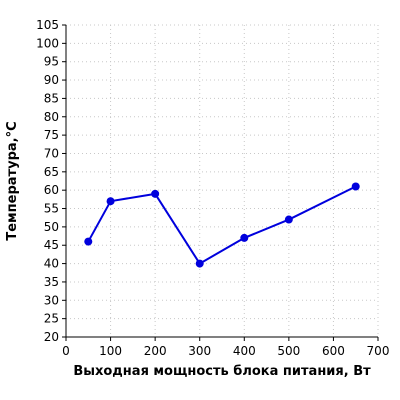 The width and height of the screenshot is (400, 400). Describe the element at coordinates (222, 371) in the screenshot. I see `x-axis-title: Выходная мощность блока питания, Вт` at that location.